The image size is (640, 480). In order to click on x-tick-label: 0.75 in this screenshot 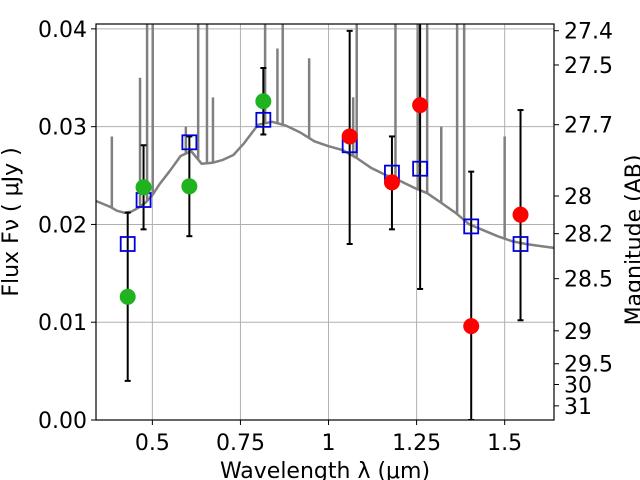, I will do `click(240, 443)`.